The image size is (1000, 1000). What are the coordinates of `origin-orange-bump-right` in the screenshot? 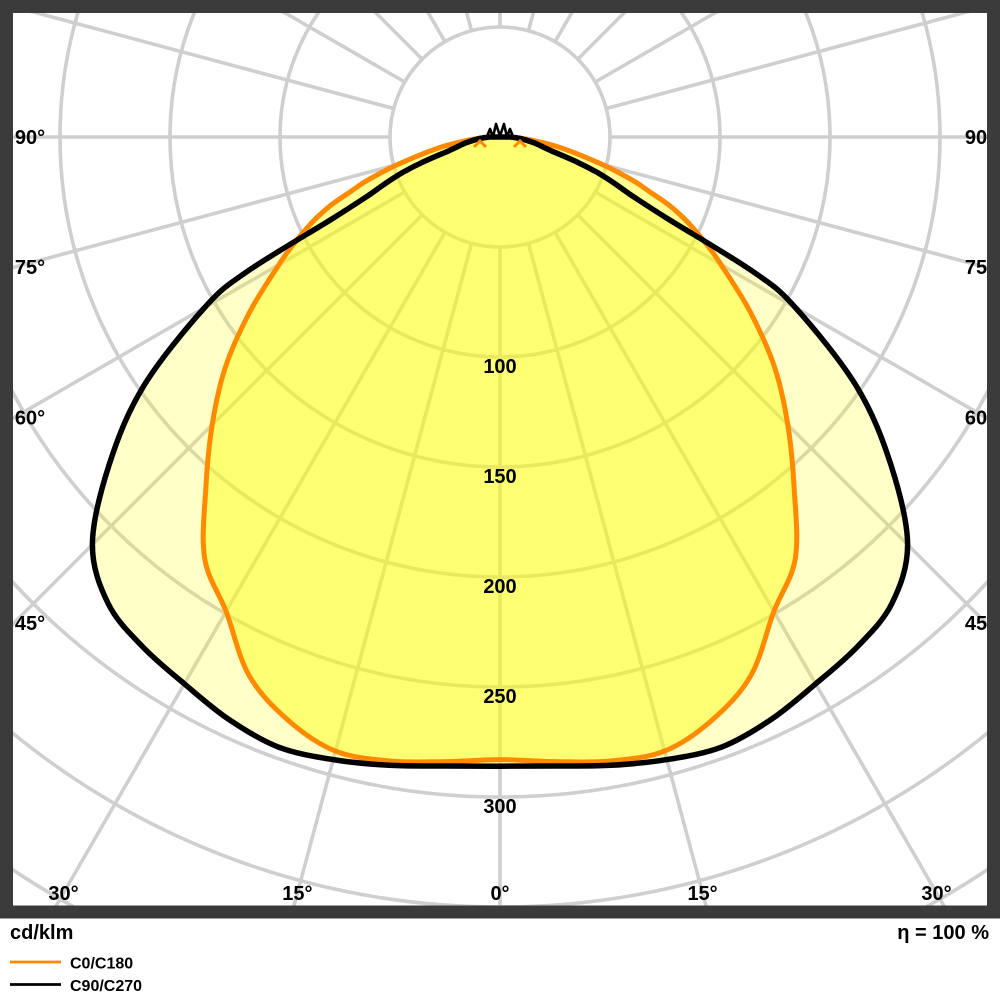 It's located at (520, 143).